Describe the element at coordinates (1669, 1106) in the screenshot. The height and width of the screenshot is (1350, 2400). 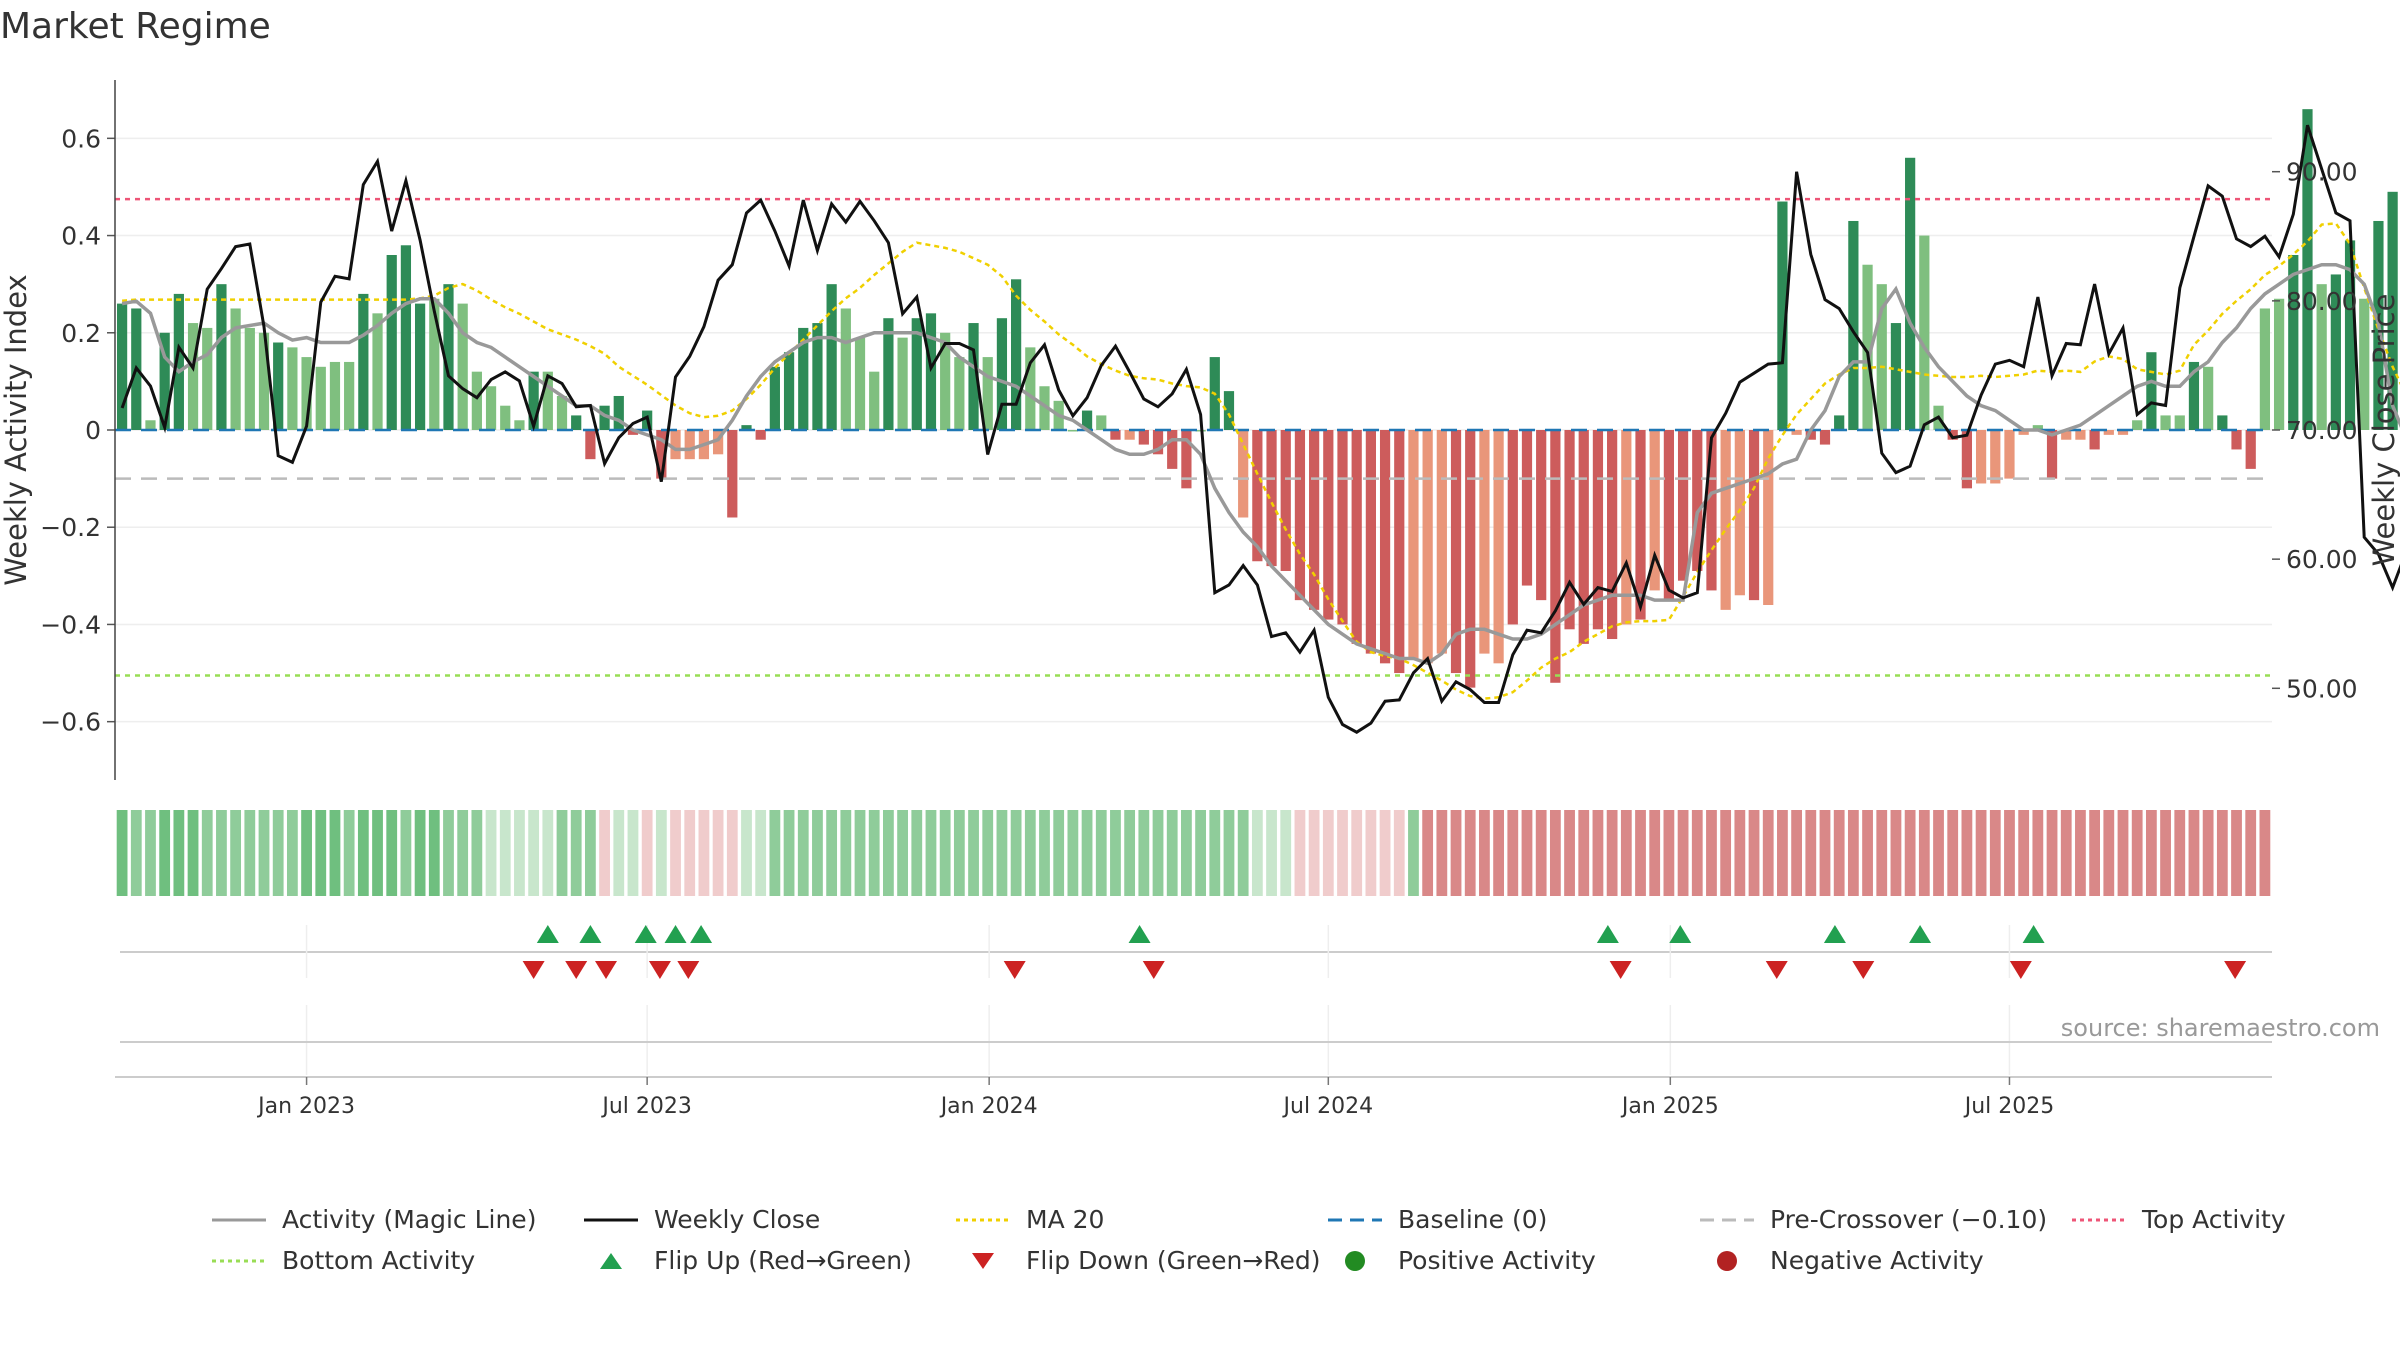
I see `x-tick-label: Jan 2025` at that location.